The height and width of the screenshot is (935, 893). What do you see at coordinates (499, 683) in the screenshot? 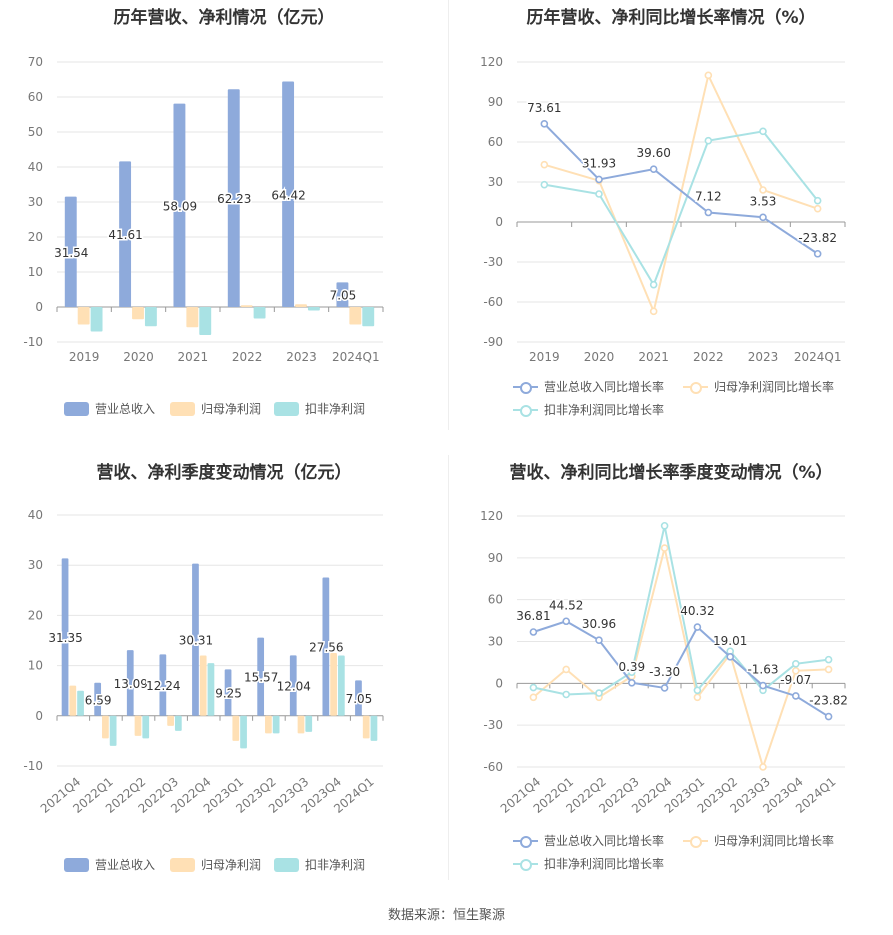
I see `y-tick-label: 0` at bounding box center [499, 683].